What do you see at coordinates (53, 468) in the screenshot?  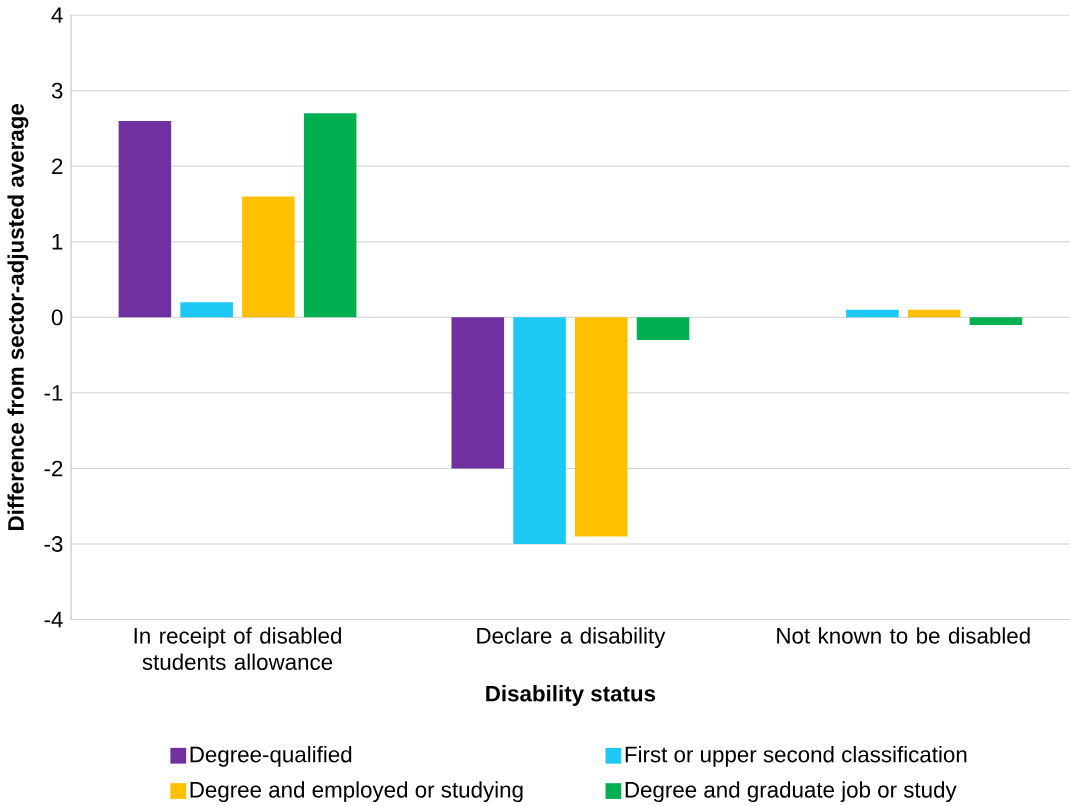 I see `y-tick-label: -2` at bounding box center [53, 468].